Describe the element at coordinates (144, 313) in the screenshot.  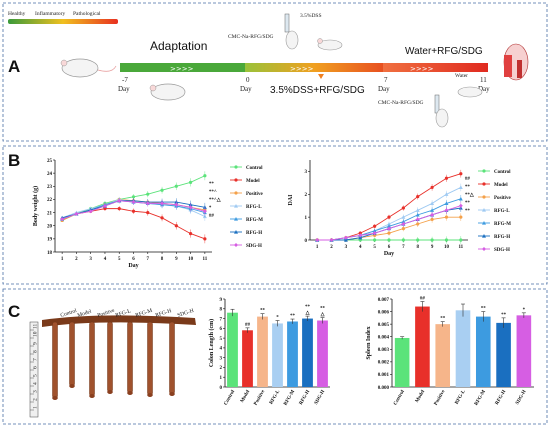
I see `colon-label-RFG-M: RFG-M` at that location.